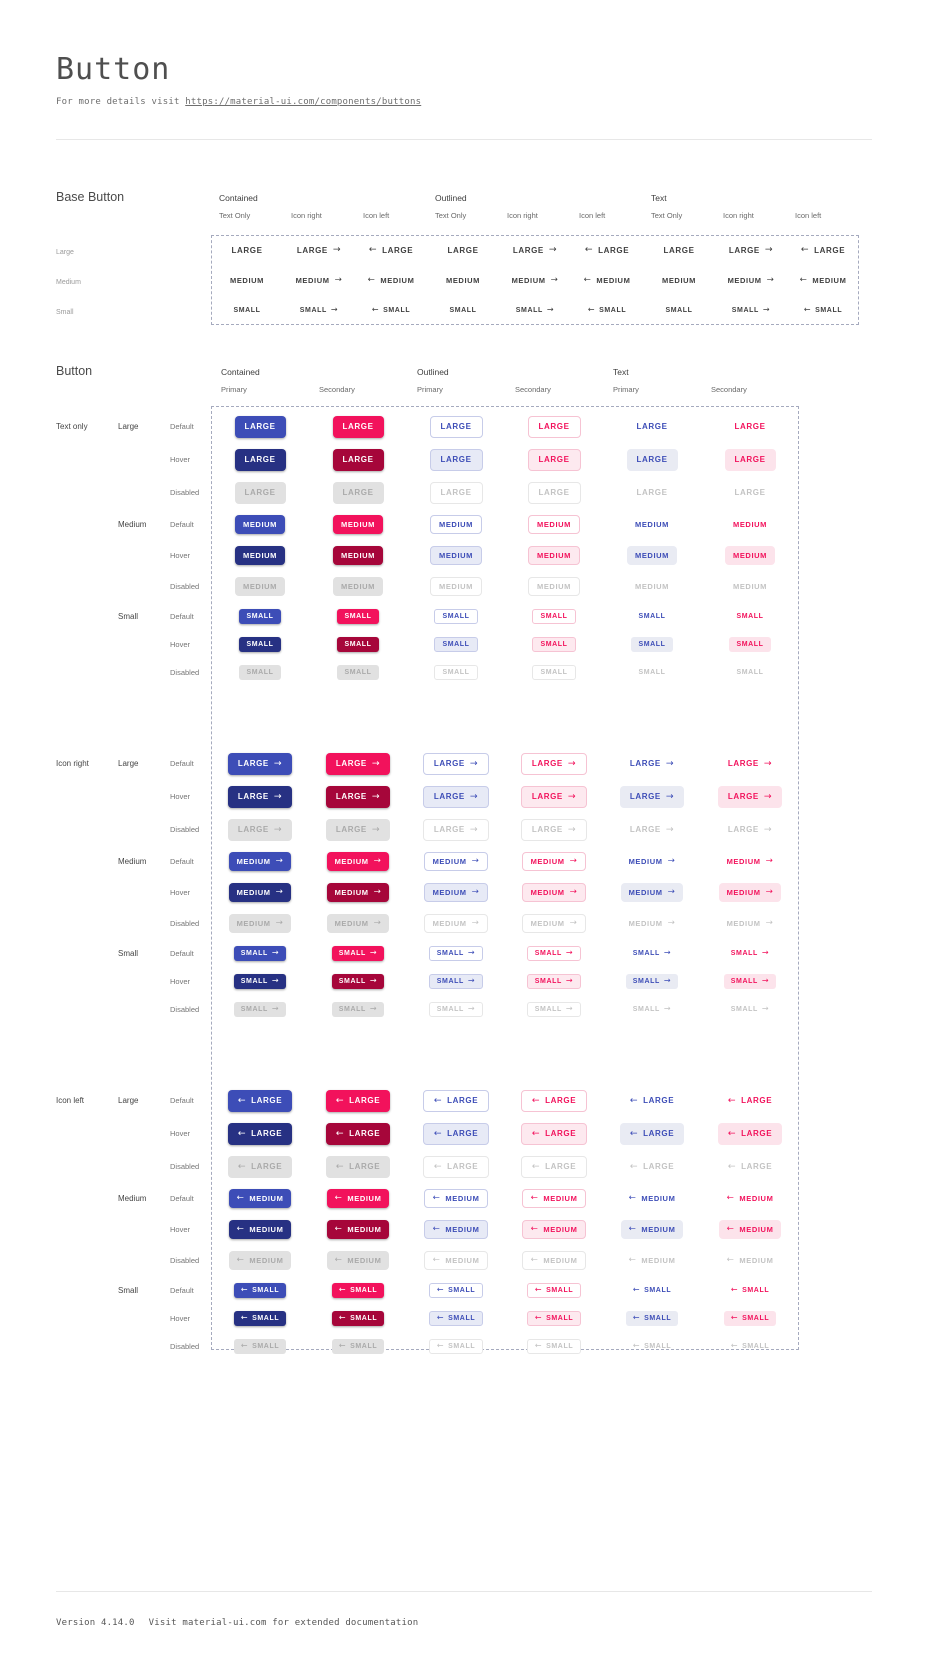  What do you see at coordinates (750, 981) in the screenshot?
I see `text-secondary-icon-right-small-hover-button: SMALL →` at bounding box center [750, 981].